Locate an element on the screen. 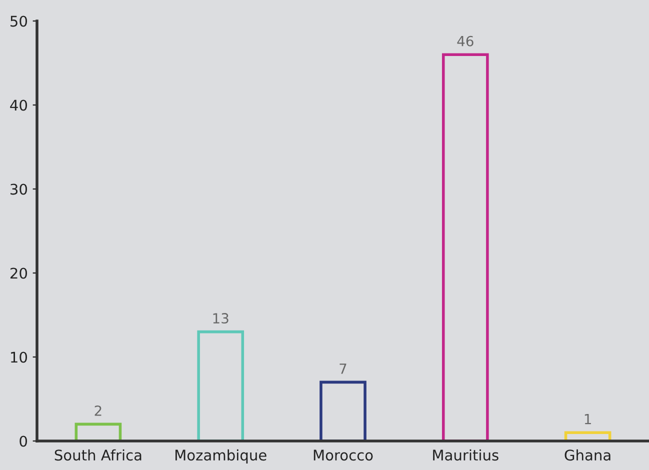 The image size is (649, 470). y-tick-label: 50 is located at coordinates (19, 21).